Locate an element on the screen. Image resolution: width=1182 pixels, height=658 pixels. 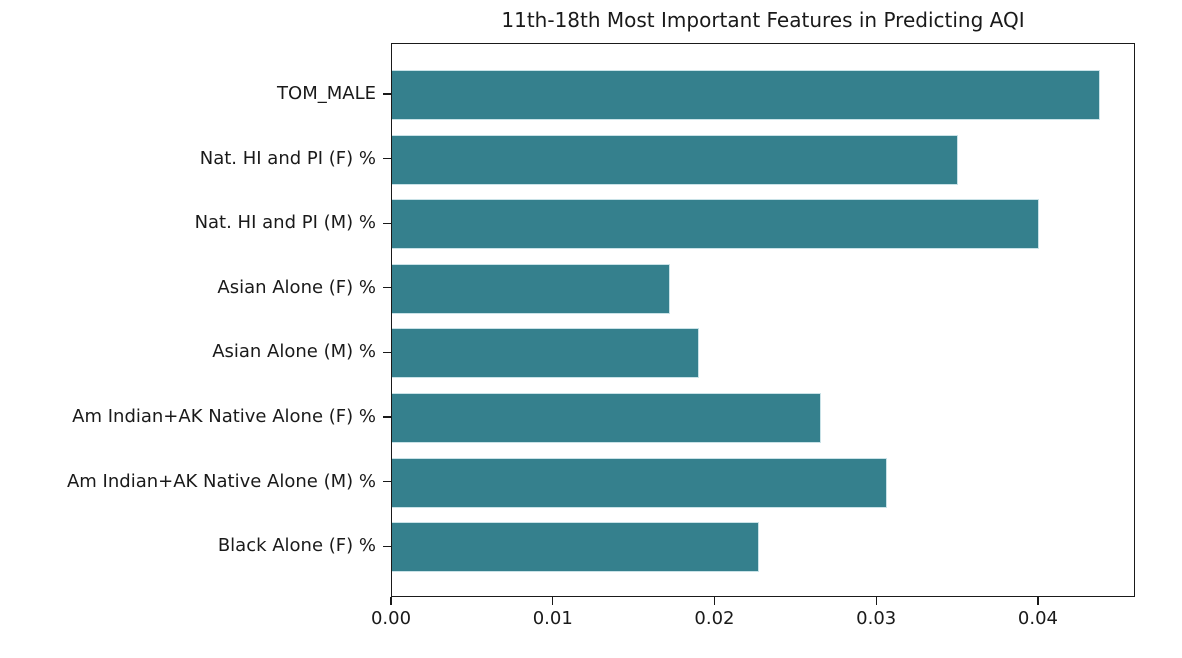
bar-black-alone-f is located at coordinates (576, 547).